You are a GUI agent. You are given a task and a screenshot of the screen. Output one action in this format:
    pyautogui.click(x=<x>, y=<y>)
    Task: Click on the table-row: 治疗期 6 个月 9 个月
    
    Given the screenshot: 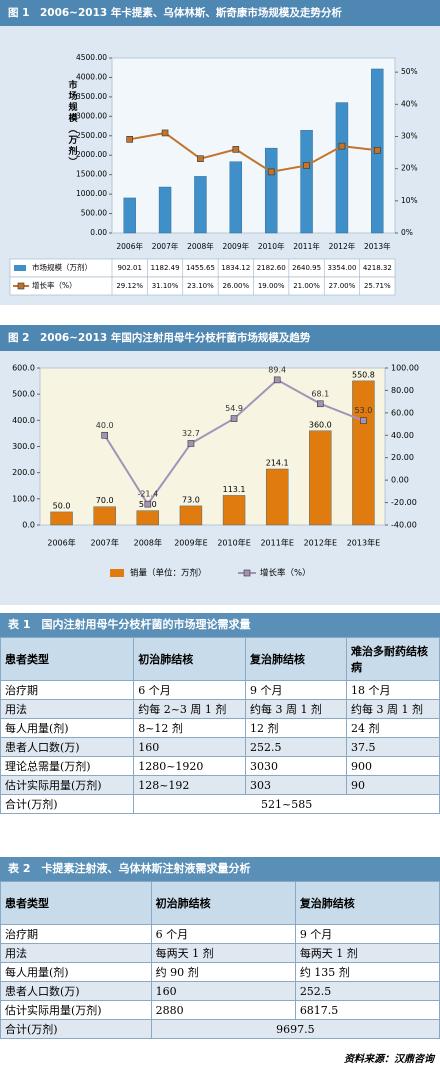 What is the action you would take?
    pyautogui.click(x=220, y=934)
    